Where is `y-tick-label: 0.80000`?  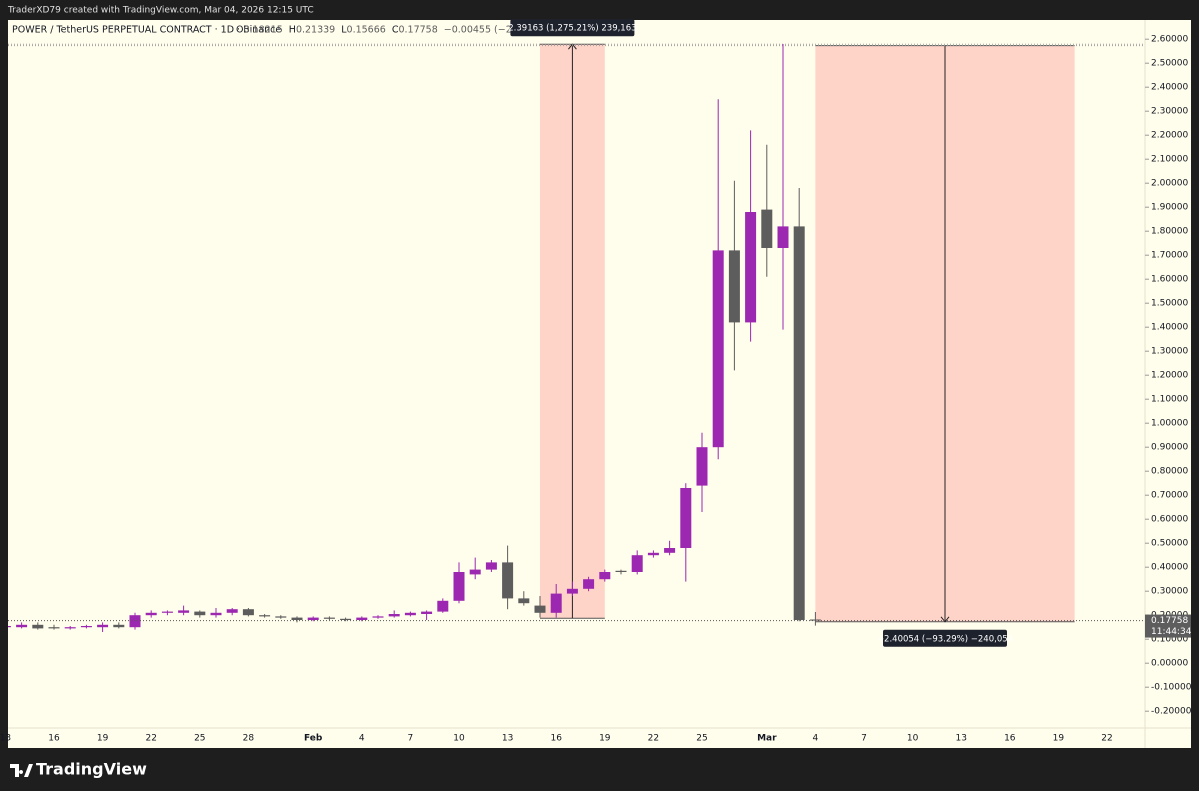 y-tick-label: 0.80000 is located at coordinates (1169, 472).